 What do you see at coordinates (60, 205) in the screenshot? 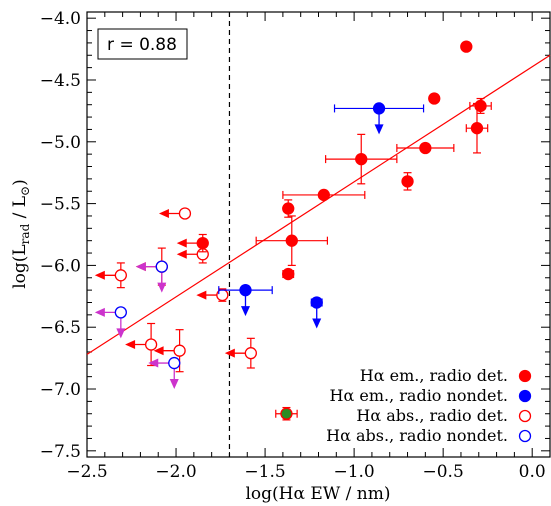
I see `y-tick-label: −5.5` at bounding box center [60, 205].